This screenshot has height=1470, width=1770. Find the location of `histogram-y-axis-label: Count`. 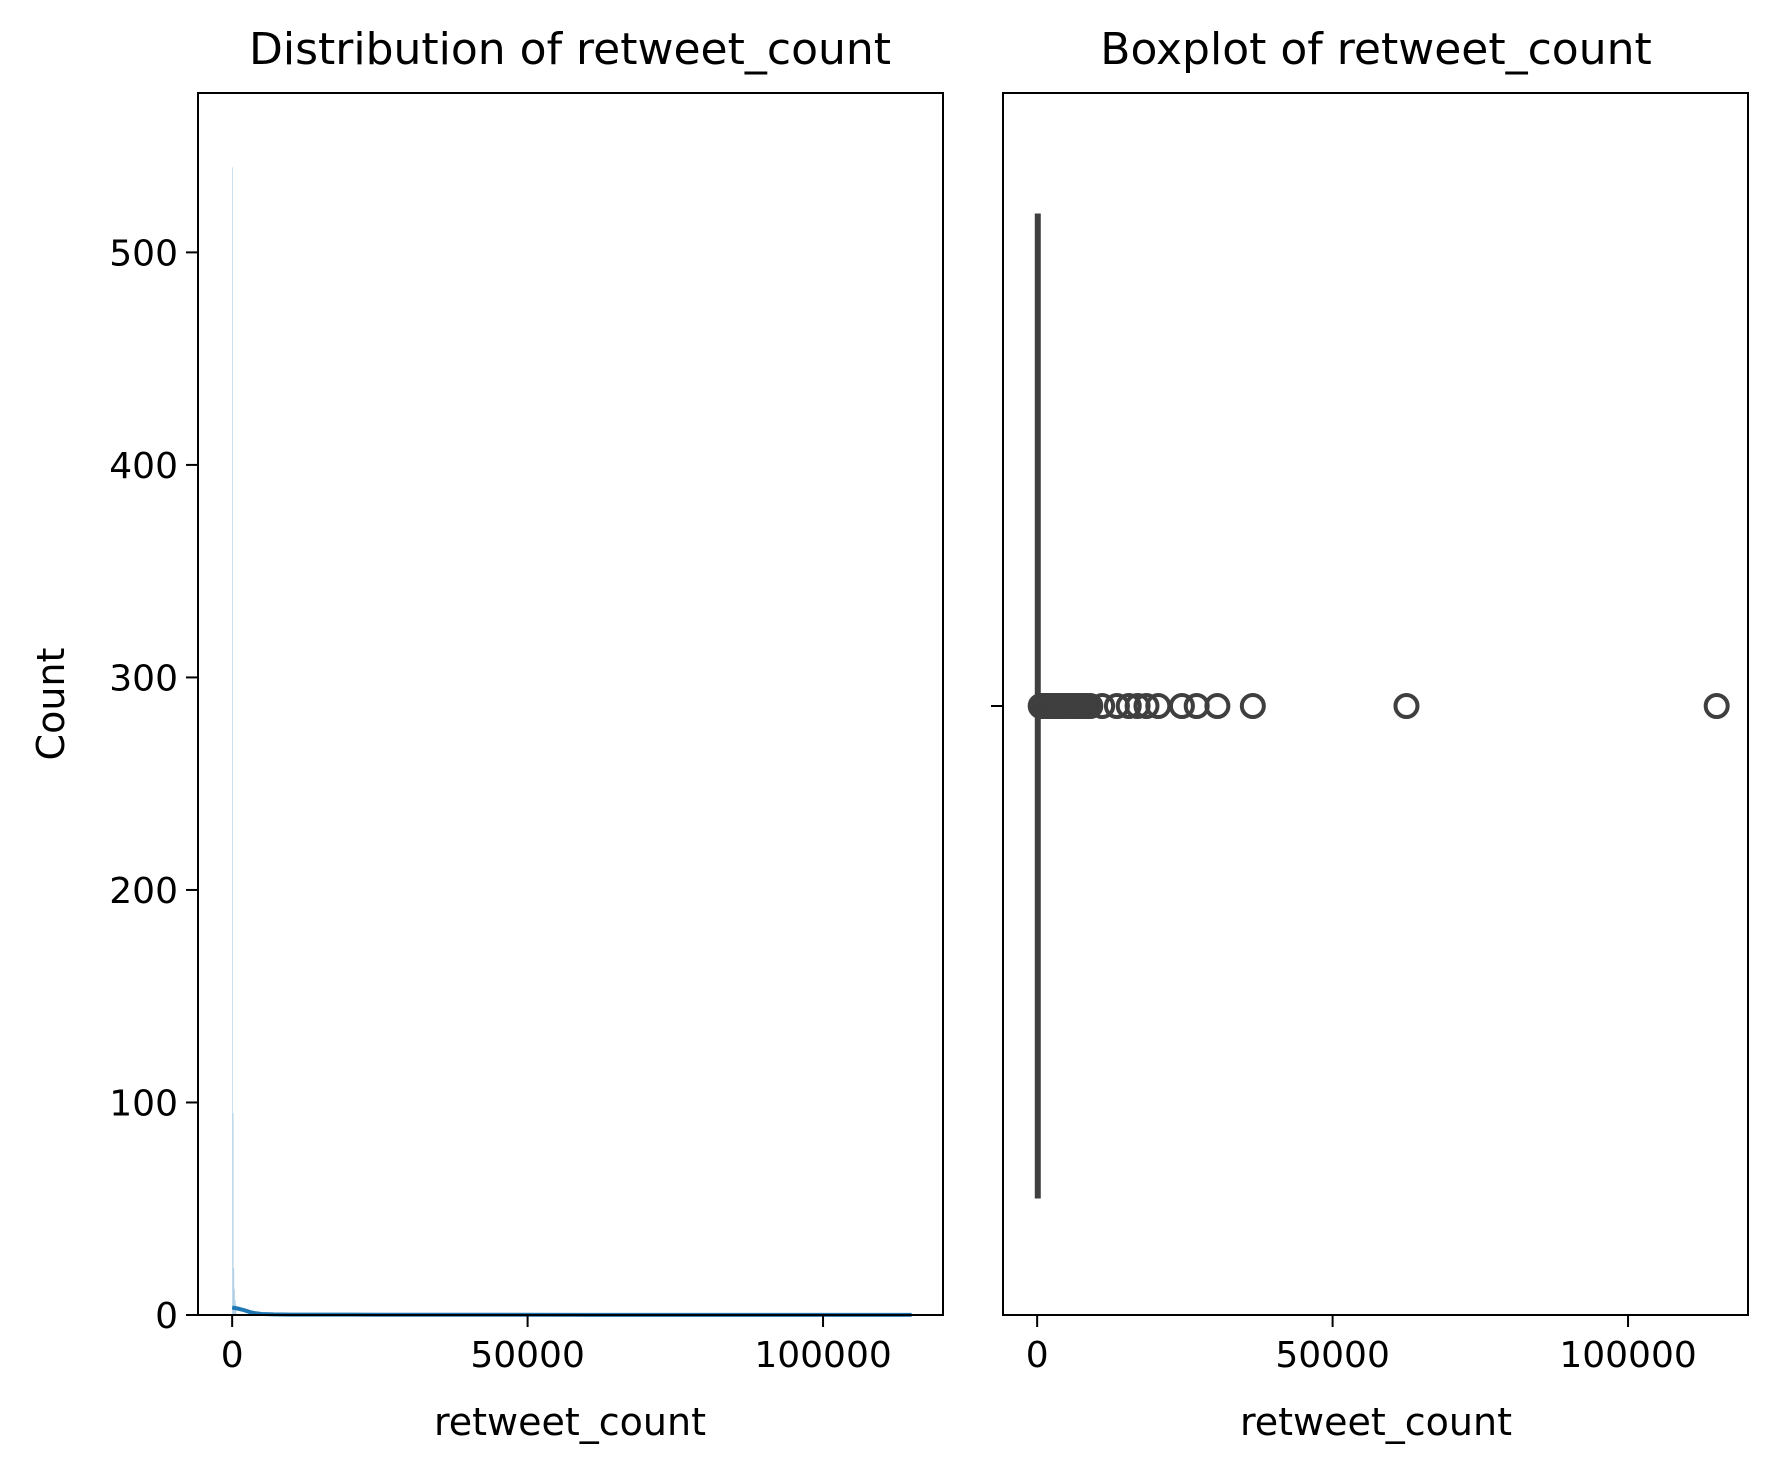

histogram-y-axis-label: Count is located at coordinates (51, 704).